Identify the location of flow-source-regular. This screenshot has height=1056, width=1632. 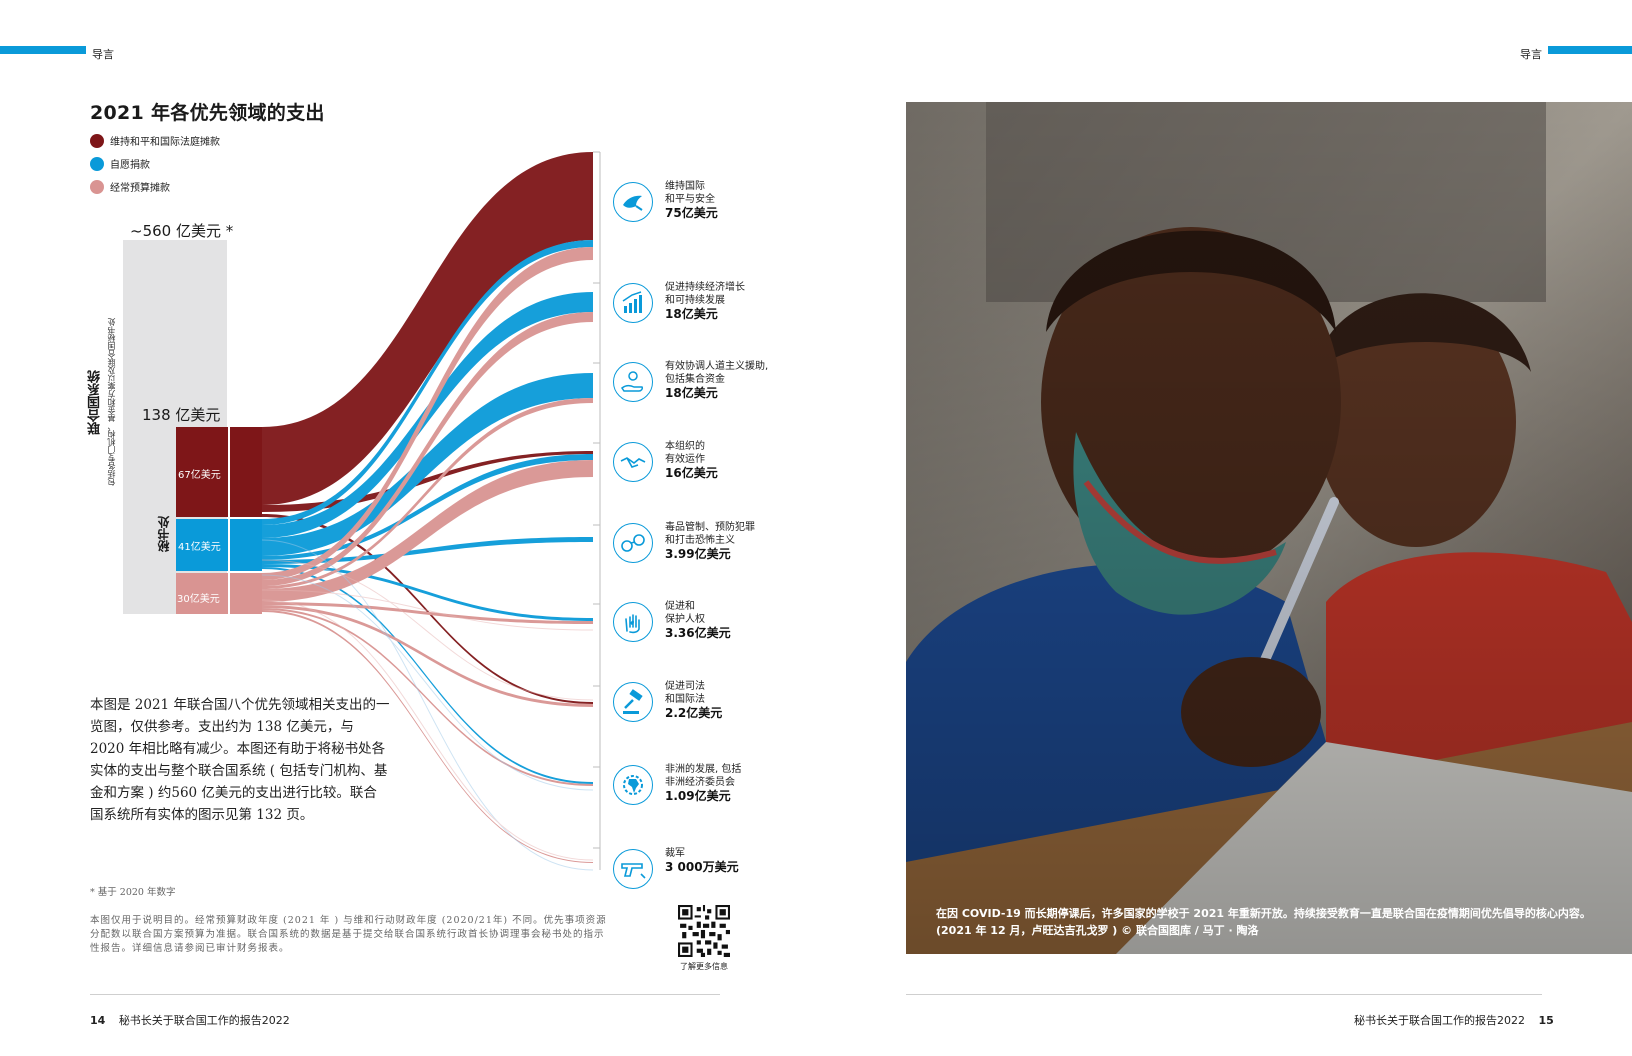
(246, 593).